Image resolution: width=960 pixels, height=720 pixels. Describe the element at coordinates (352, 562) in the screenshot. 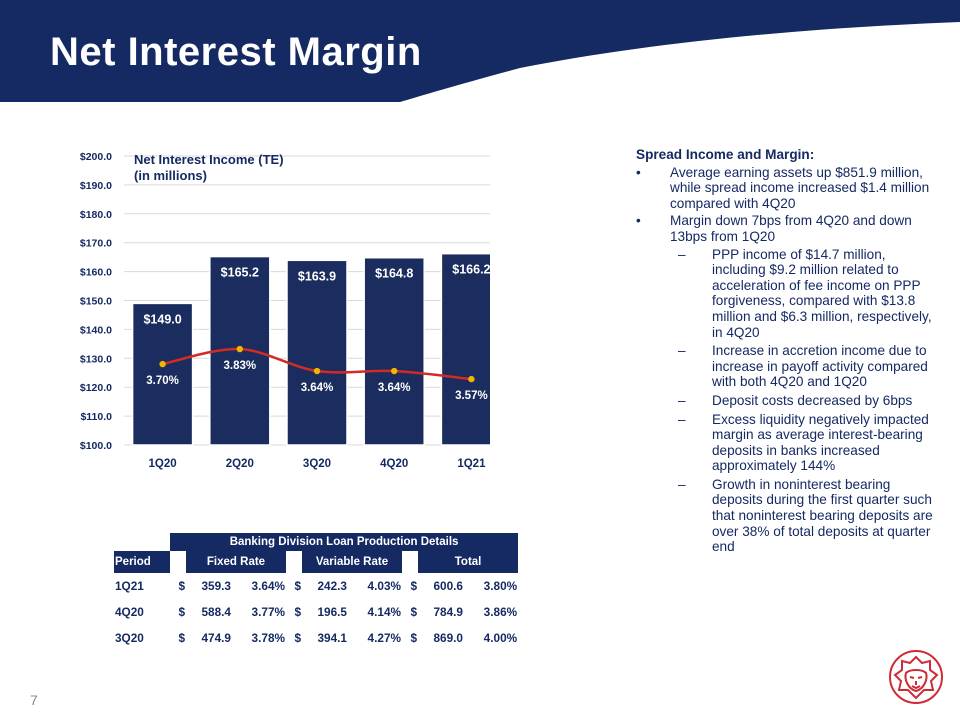

I see `header-variable-rate: Variable Rate` at that location.